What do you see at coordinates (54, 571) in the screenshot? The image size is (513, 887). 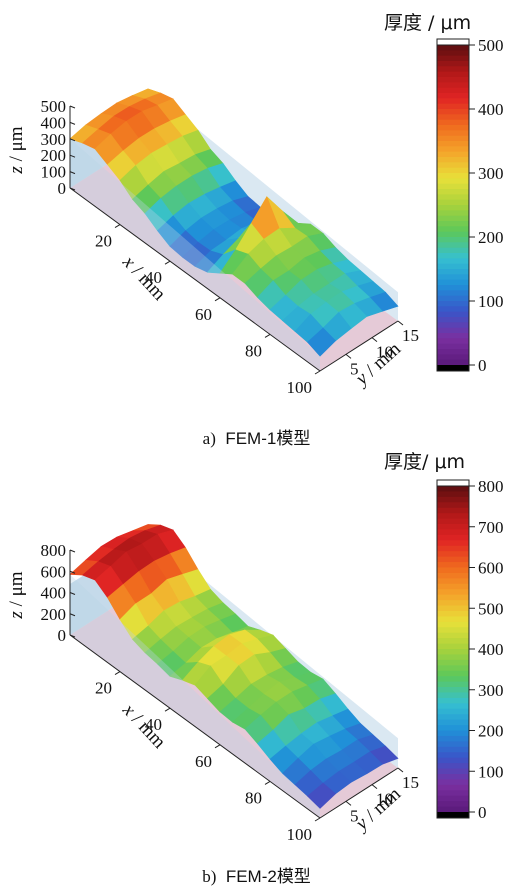 I see `z-tick-label: 600` at bounding box center [54, 571].